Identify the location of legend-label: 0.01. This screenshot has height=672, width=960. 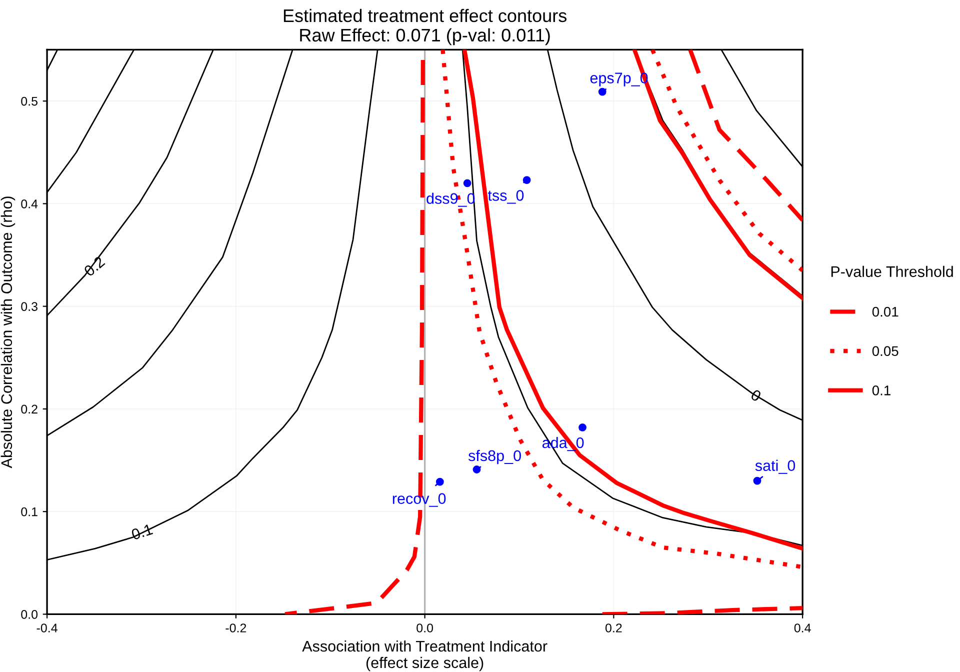
(885, 311).